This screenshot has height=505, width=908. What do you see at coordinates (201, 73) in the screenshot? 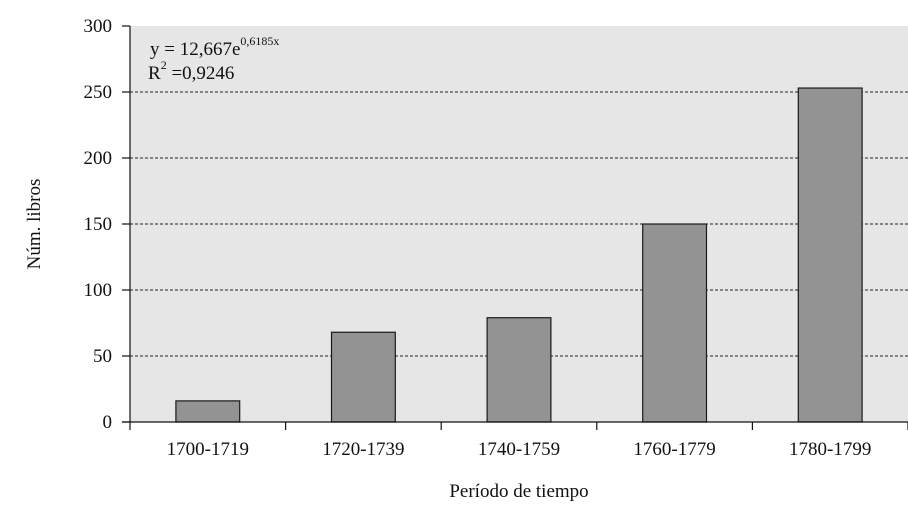
I see `r2-value: =0,9246` at bounding box center [201, 73].